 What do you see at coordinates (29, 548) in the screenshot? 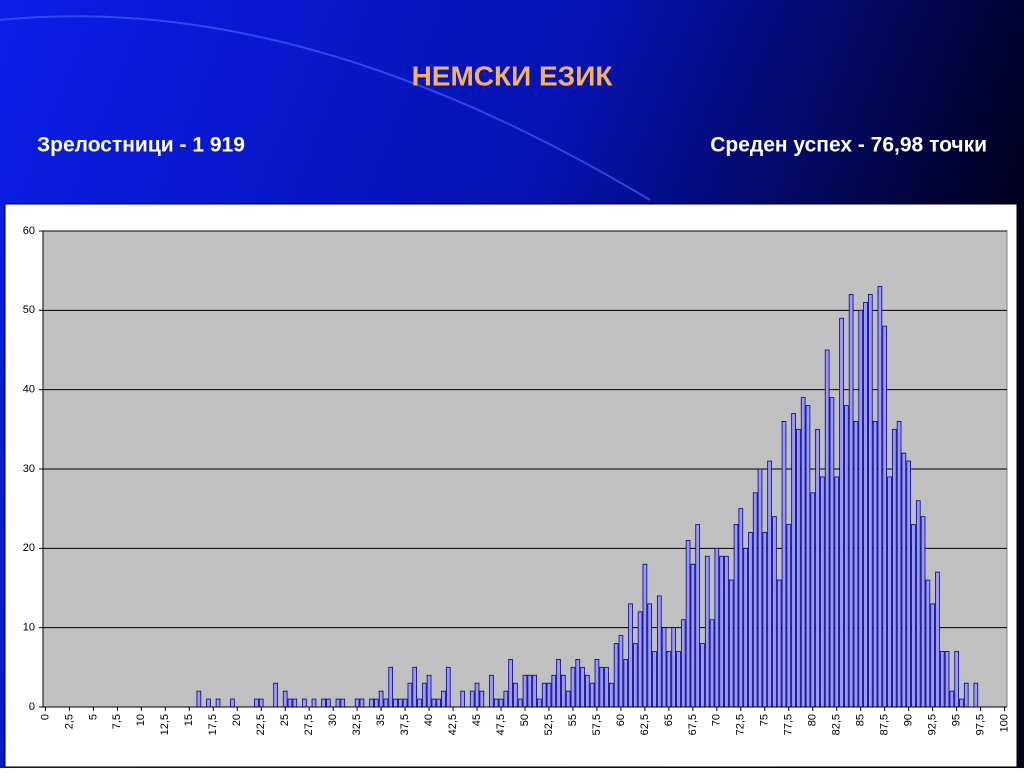
I see `y-tick-label: 20` at bounding box center [29, 548].